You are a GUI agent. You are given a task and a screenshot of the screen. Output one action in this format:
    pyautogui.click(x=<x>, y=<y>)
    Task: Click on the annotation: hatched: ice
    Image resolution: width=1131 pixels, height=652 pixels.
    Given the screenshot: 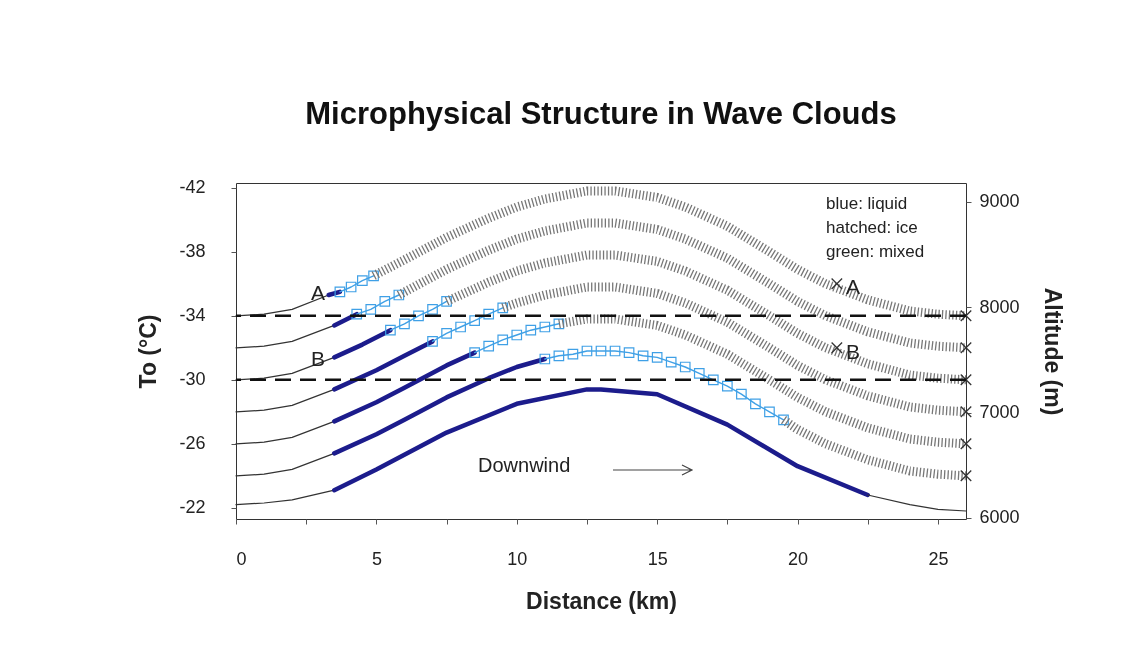 What is the action you would take?
    pyautogui.click(x=872, y=227)
    